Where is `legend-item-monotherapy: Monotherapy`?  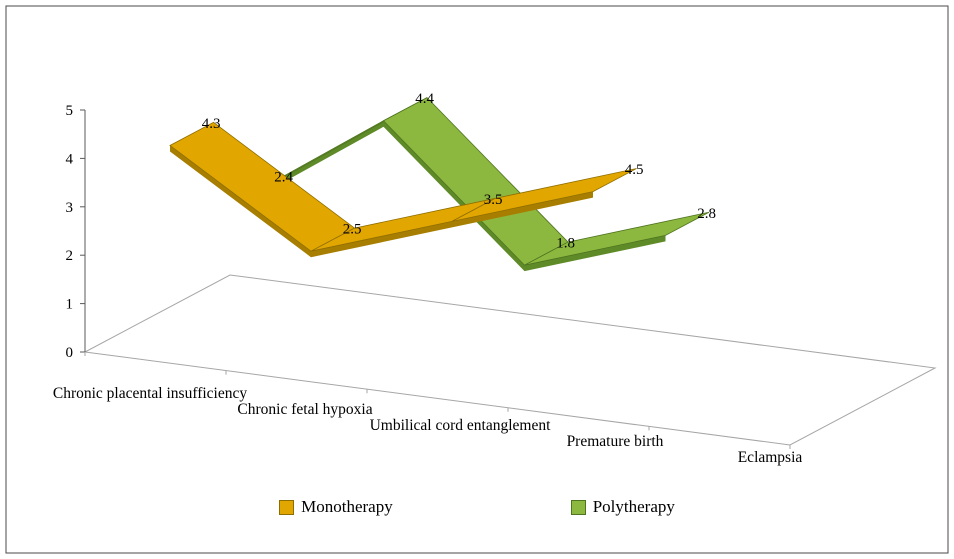 legend-item-monotherapy: Monotherapy is located at coordinates (336, 507).